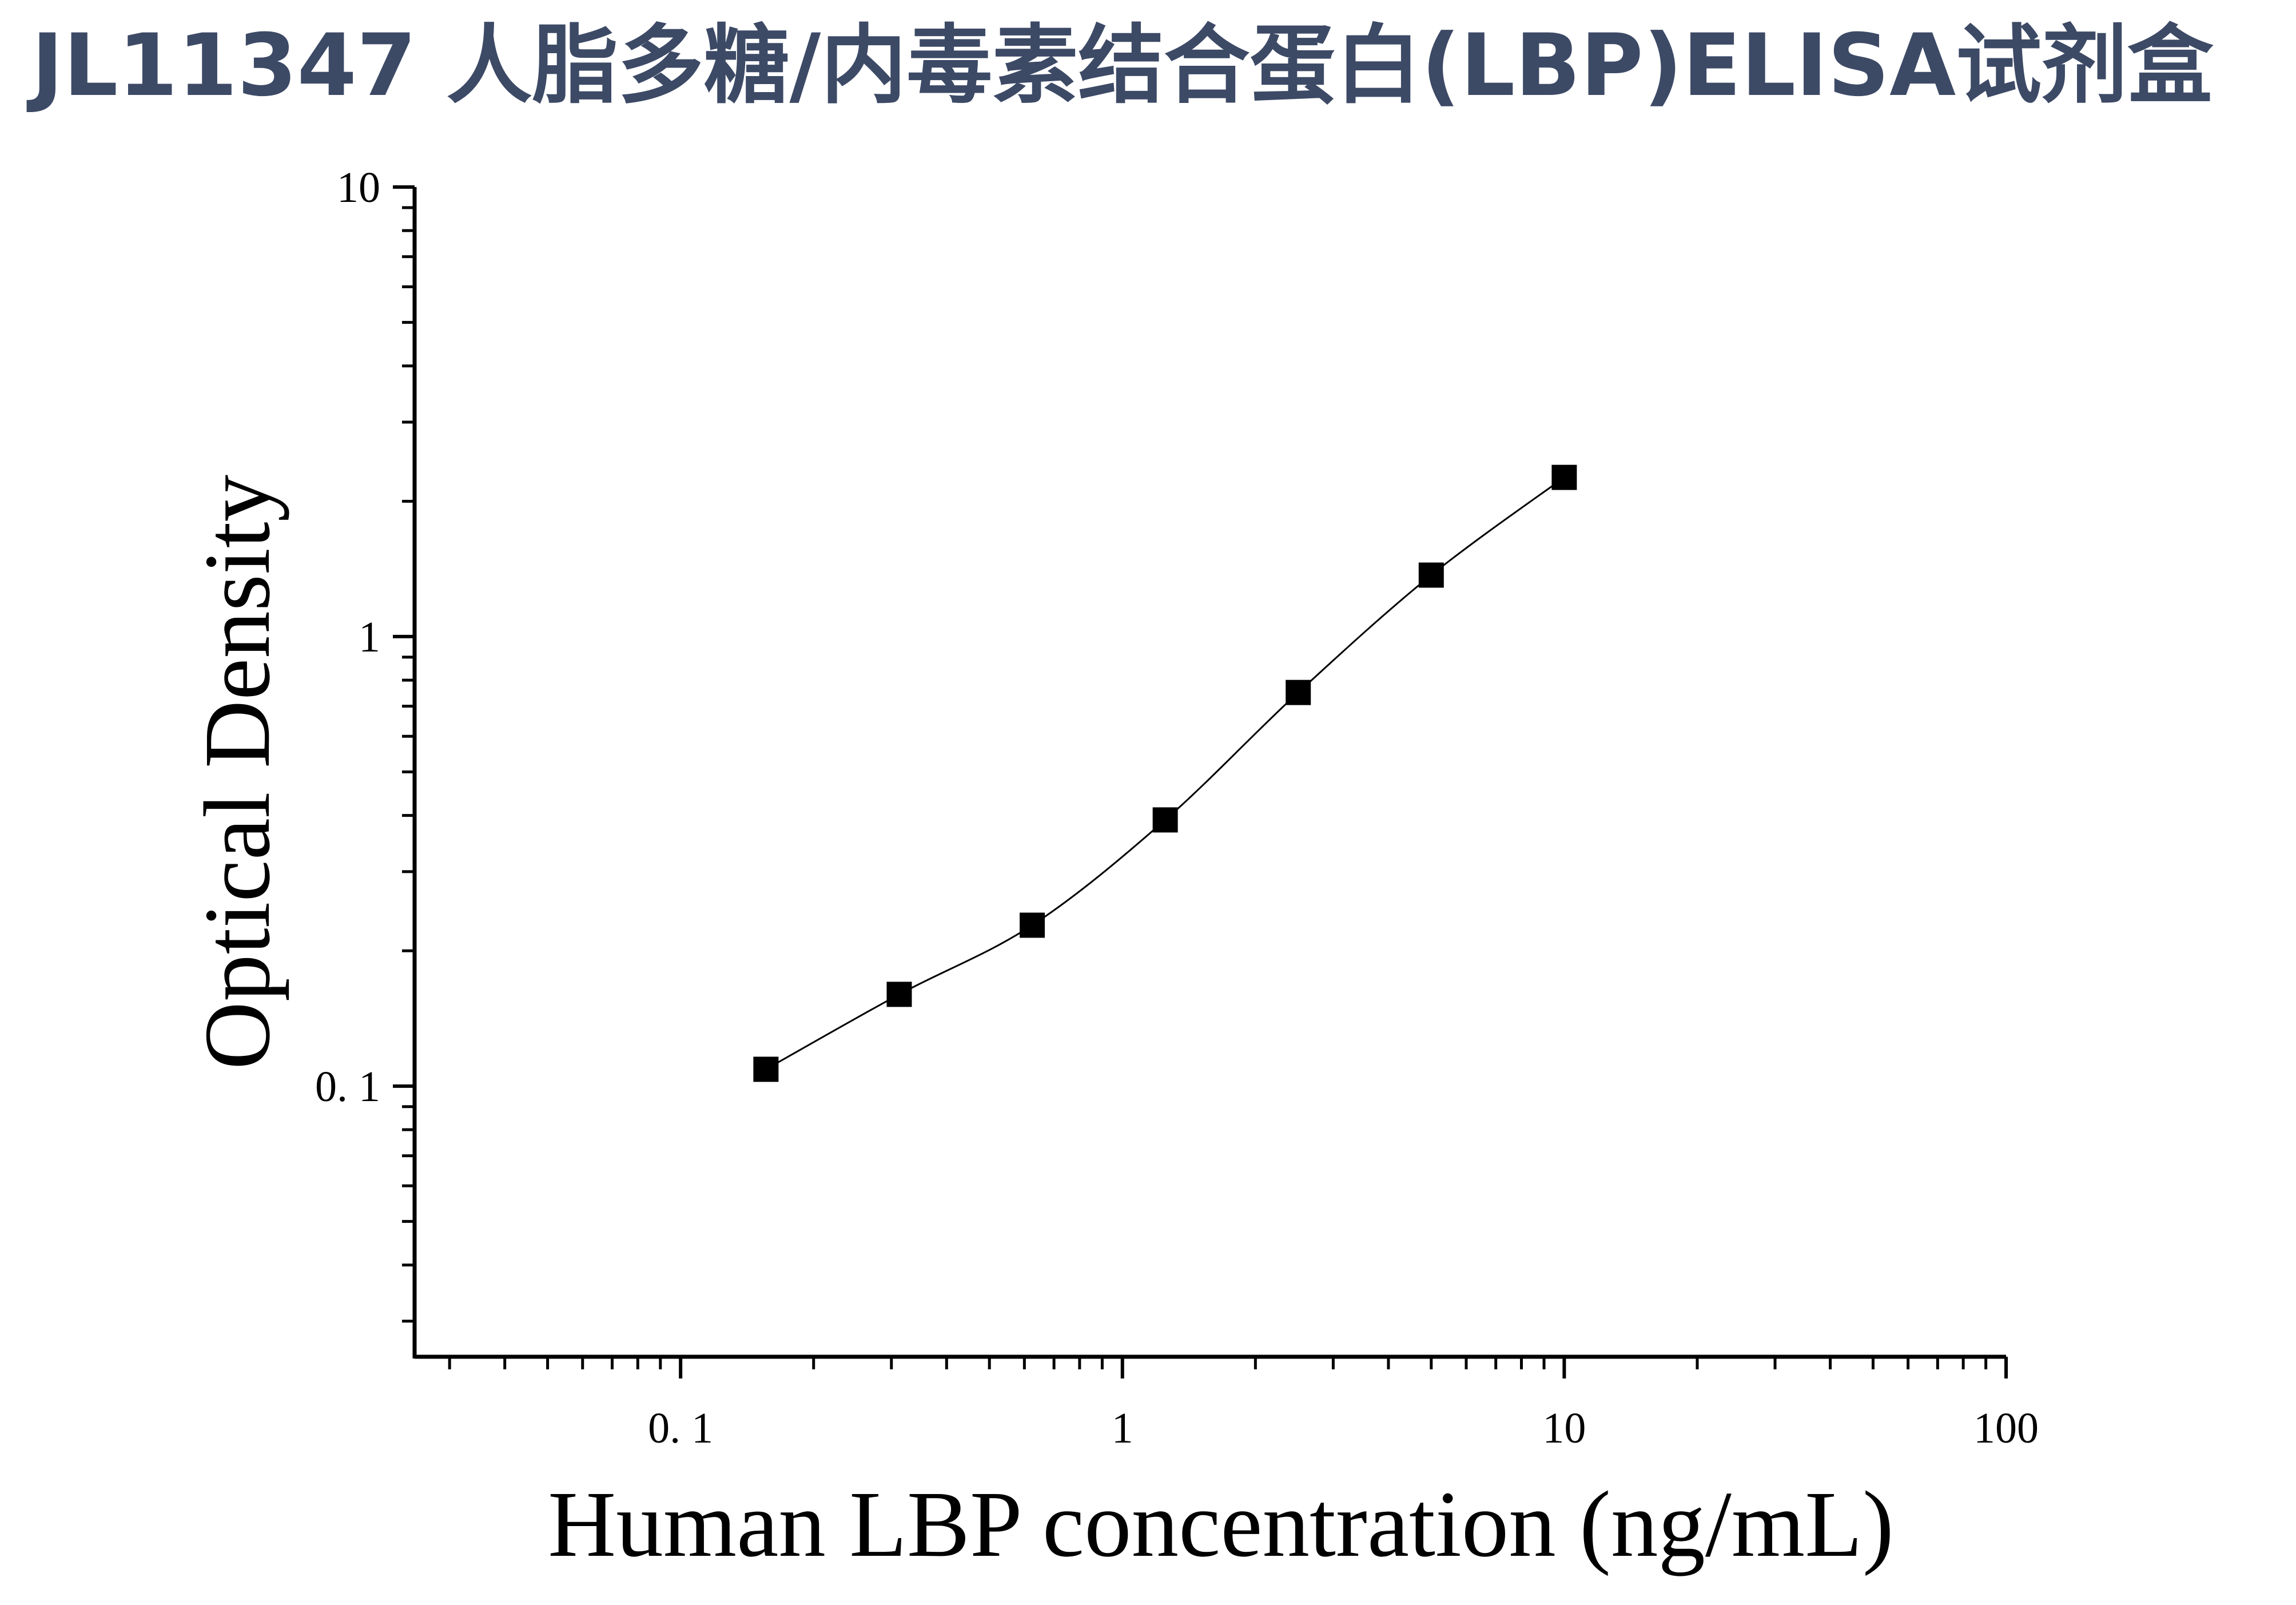  Describe the element at coordinates (237, 772) in the screenshot. I see `y-axis-title: Optical Density` at that location.